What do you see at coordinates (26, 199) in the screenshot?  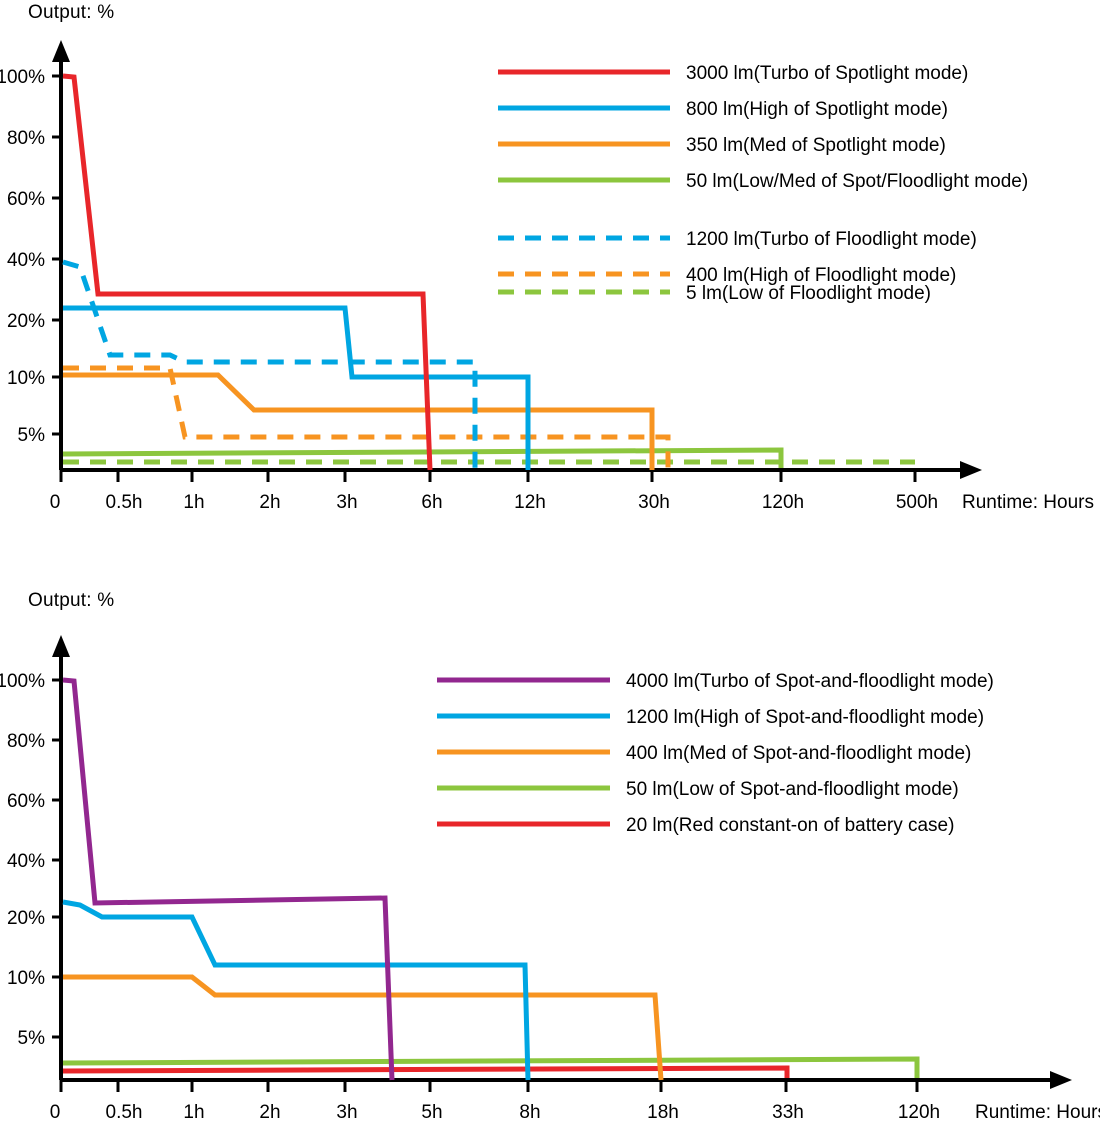 I see `chart1-ytick-2: 60%` at bounding box center [26, 199].